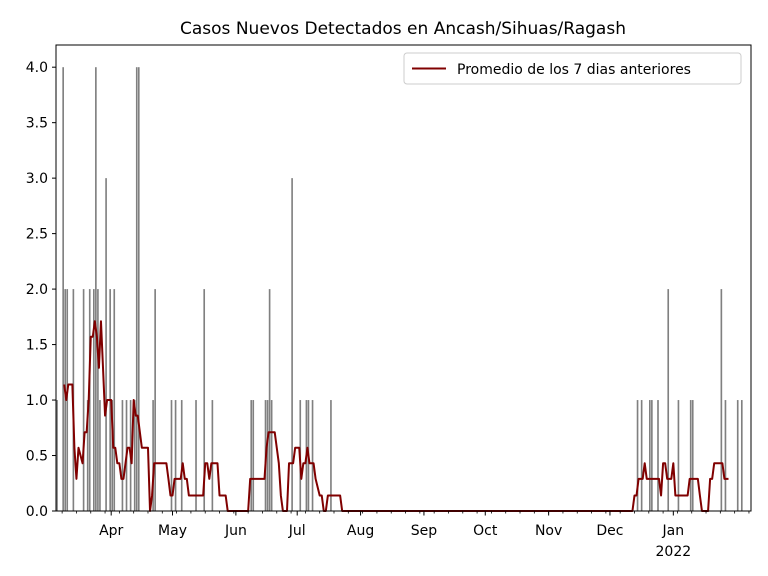 Image resolution: width=768 pixels, height=576 pixels. I want to click on legend-label: Promedio de los 7 dias anteriores, so click(574, 70).